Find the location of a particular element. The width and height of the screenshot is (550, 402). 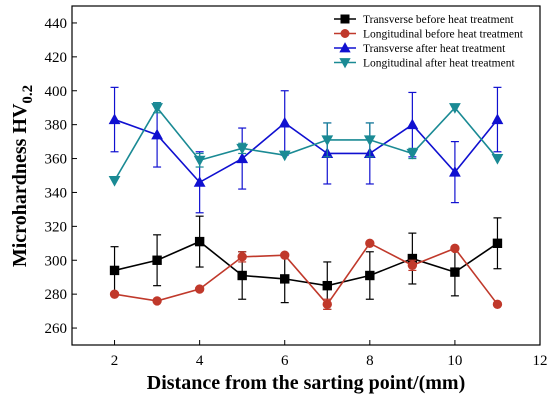

x-tick-label: 10 is located at coordinates (454, 361).